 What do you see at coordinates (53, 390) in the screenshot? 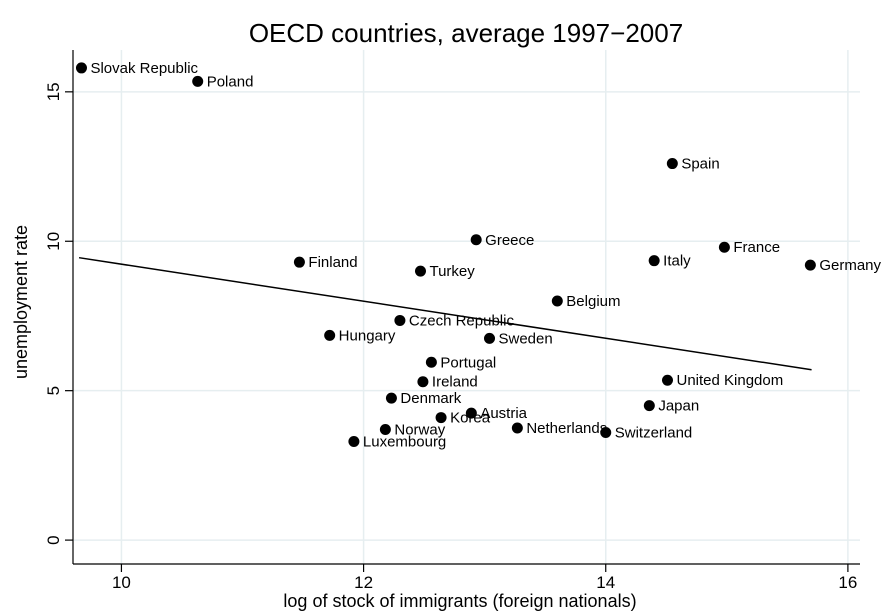
I see `y-tick-label: 5` at bounding box center [53, 390].